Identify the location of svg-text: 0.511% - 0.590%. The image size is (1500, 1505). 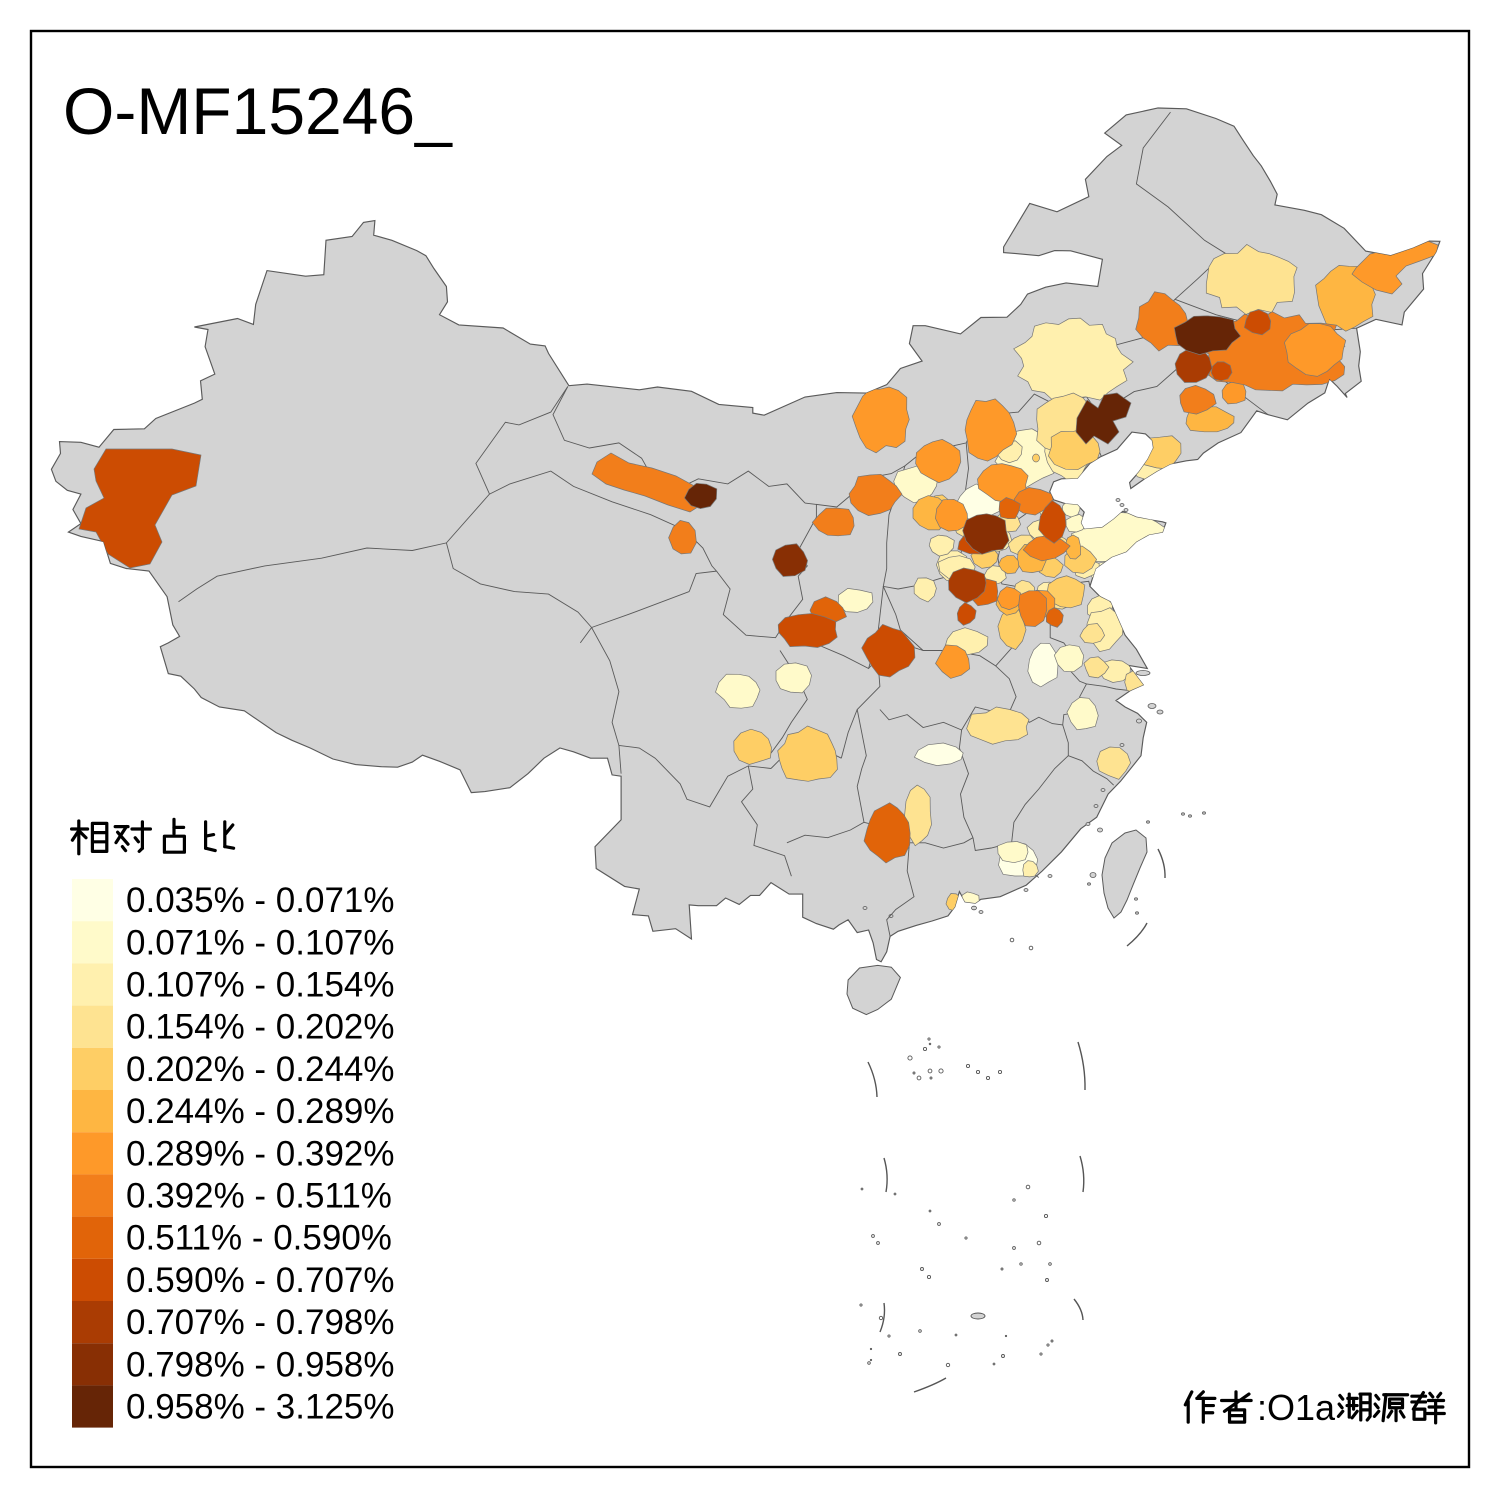
(259, 1238).